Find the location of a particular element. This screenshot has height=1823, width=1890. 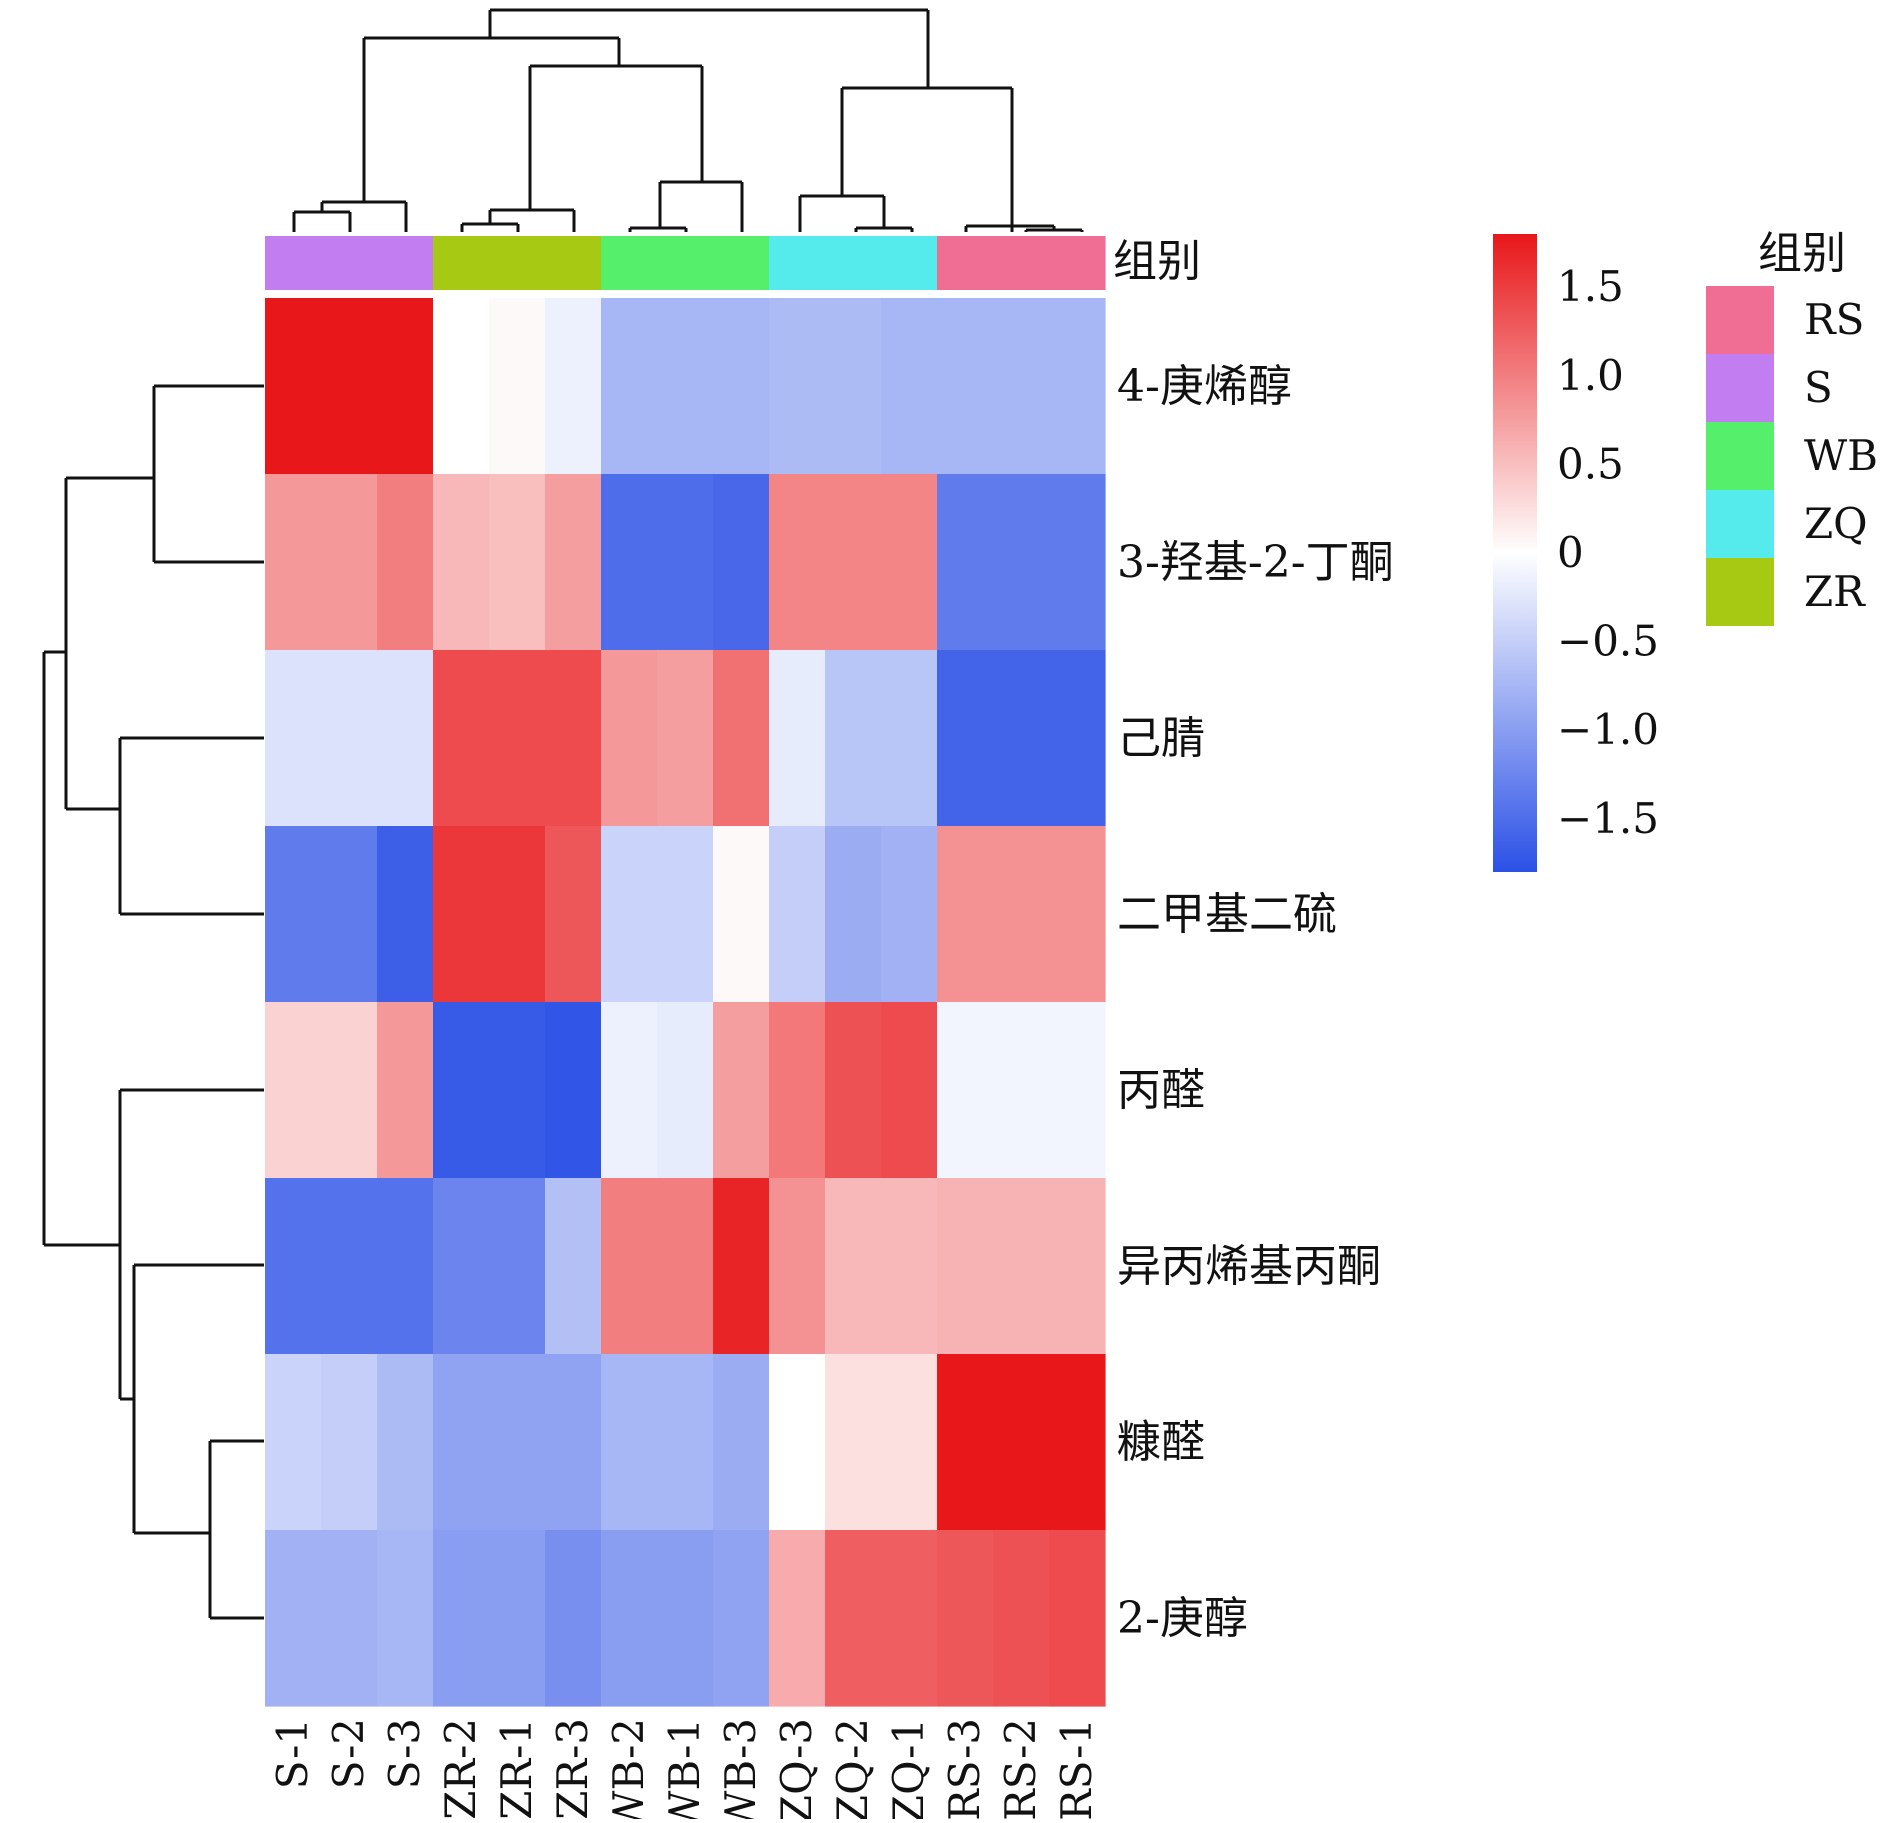

row-label: 4-庚烯醇 is located at coordinates (1204, 386).